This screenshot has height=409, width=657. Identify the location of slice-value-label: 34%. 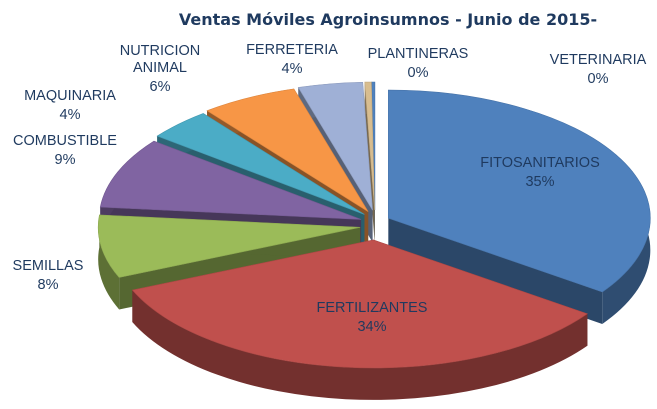
(372, 327).